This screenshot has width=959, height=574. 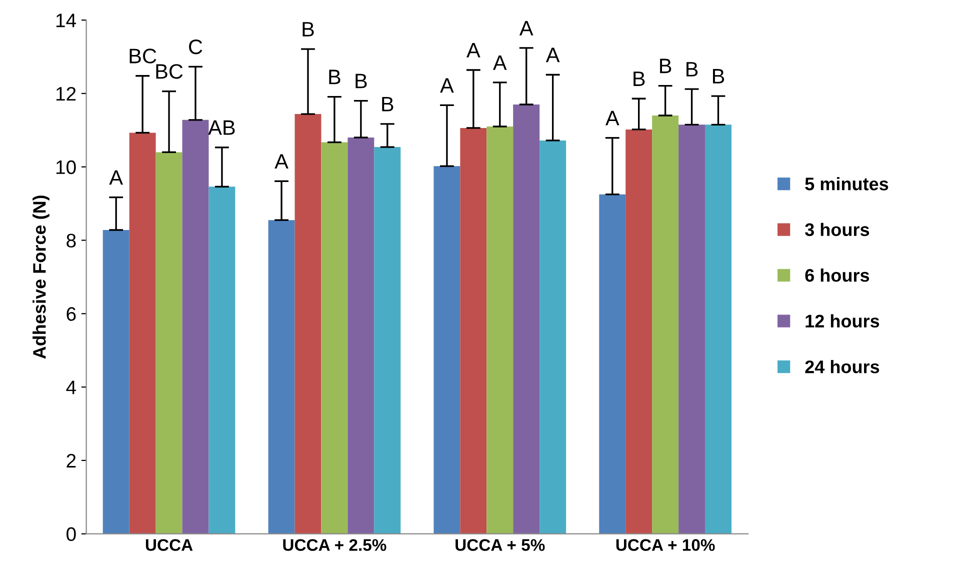 What do you see at coordinates (71, 387) in the screenshot?
I see `y-tick-label: 4` at bounding box center [71, 387].